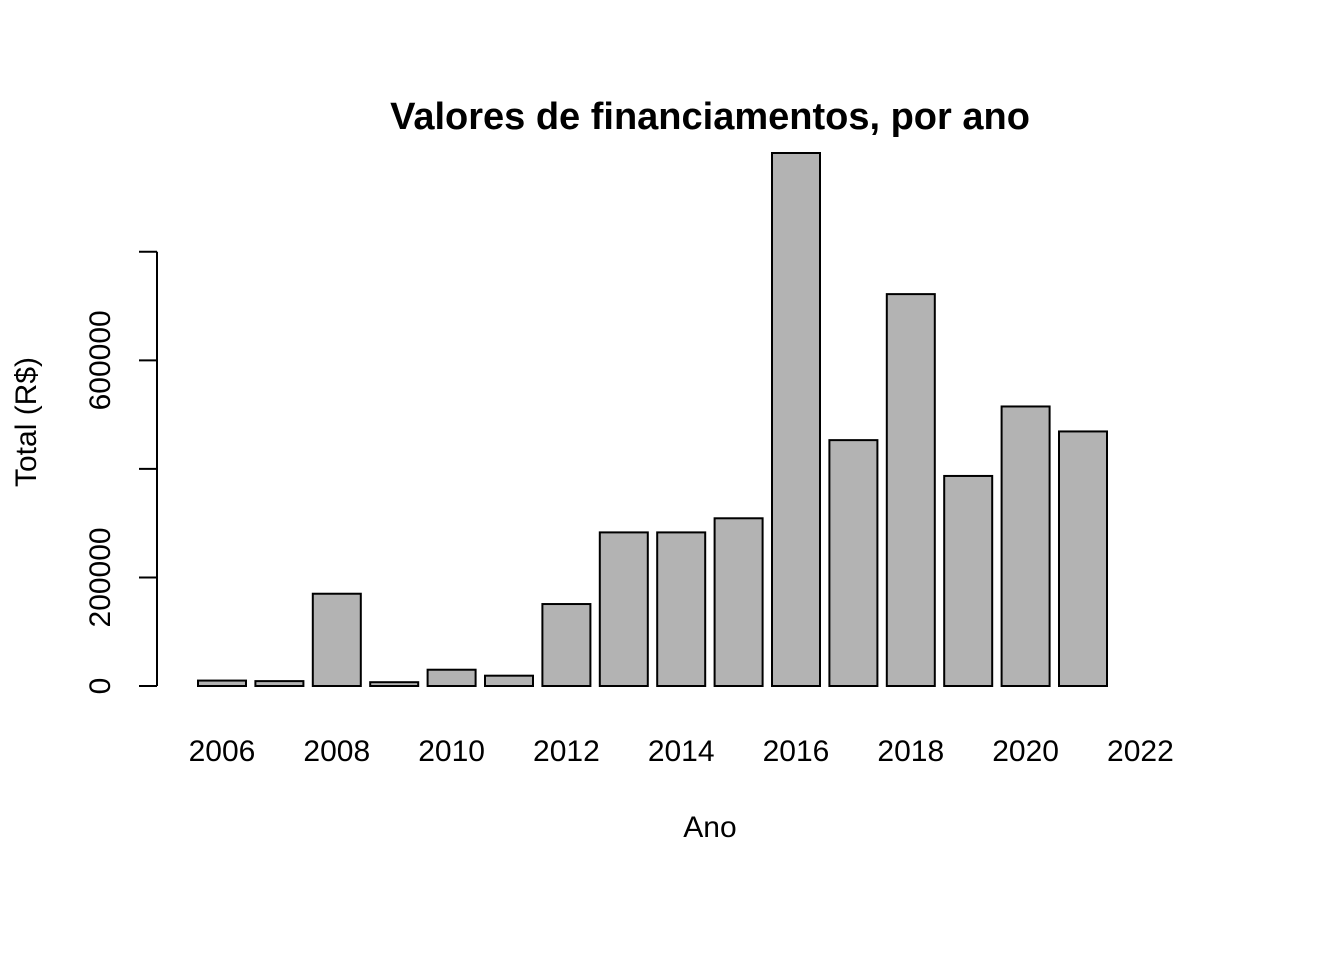  Describe the element at coordinates (910, 751) in the screenshot. I see `x-tick-label-2018: 2018` at that location.